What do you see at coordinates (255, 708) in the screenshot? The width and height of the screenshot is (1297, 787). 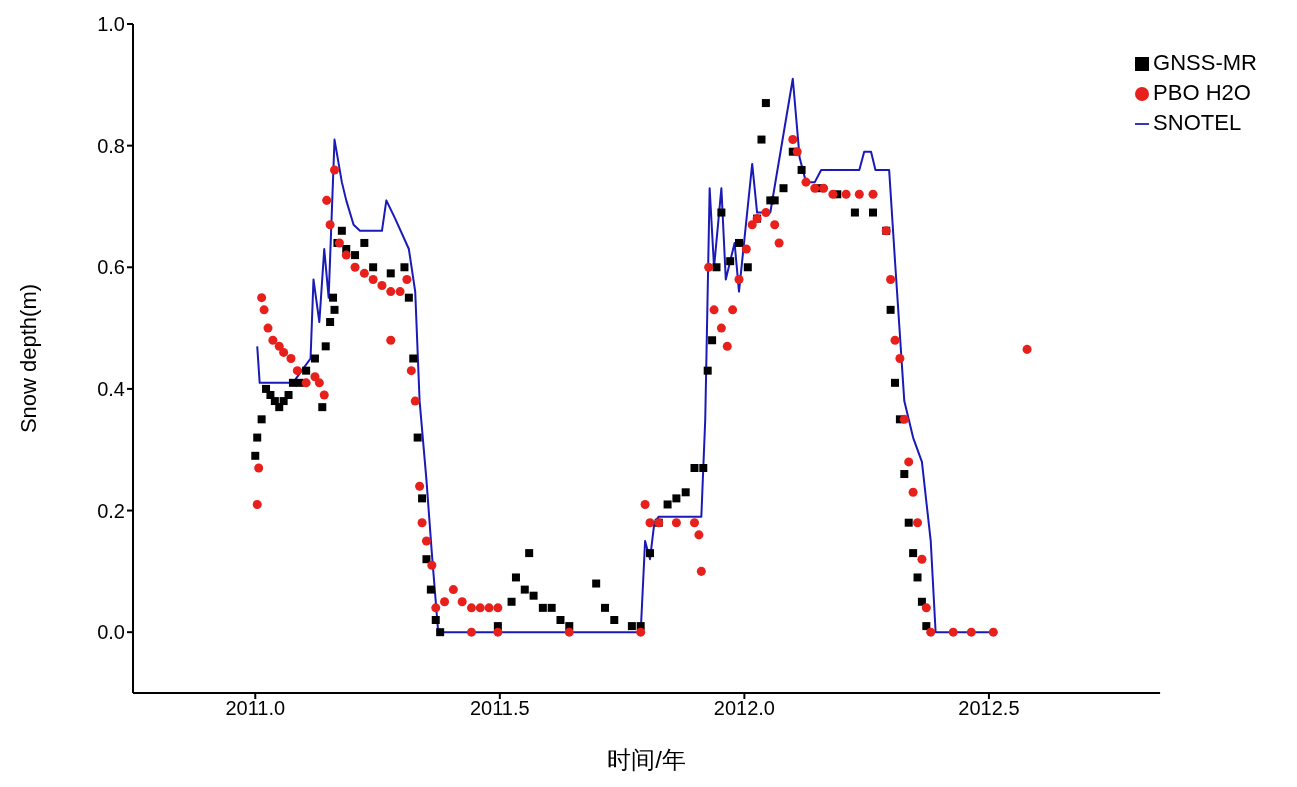 I see `x-tick-label: 2011.0` at bounding box center [255, 708].